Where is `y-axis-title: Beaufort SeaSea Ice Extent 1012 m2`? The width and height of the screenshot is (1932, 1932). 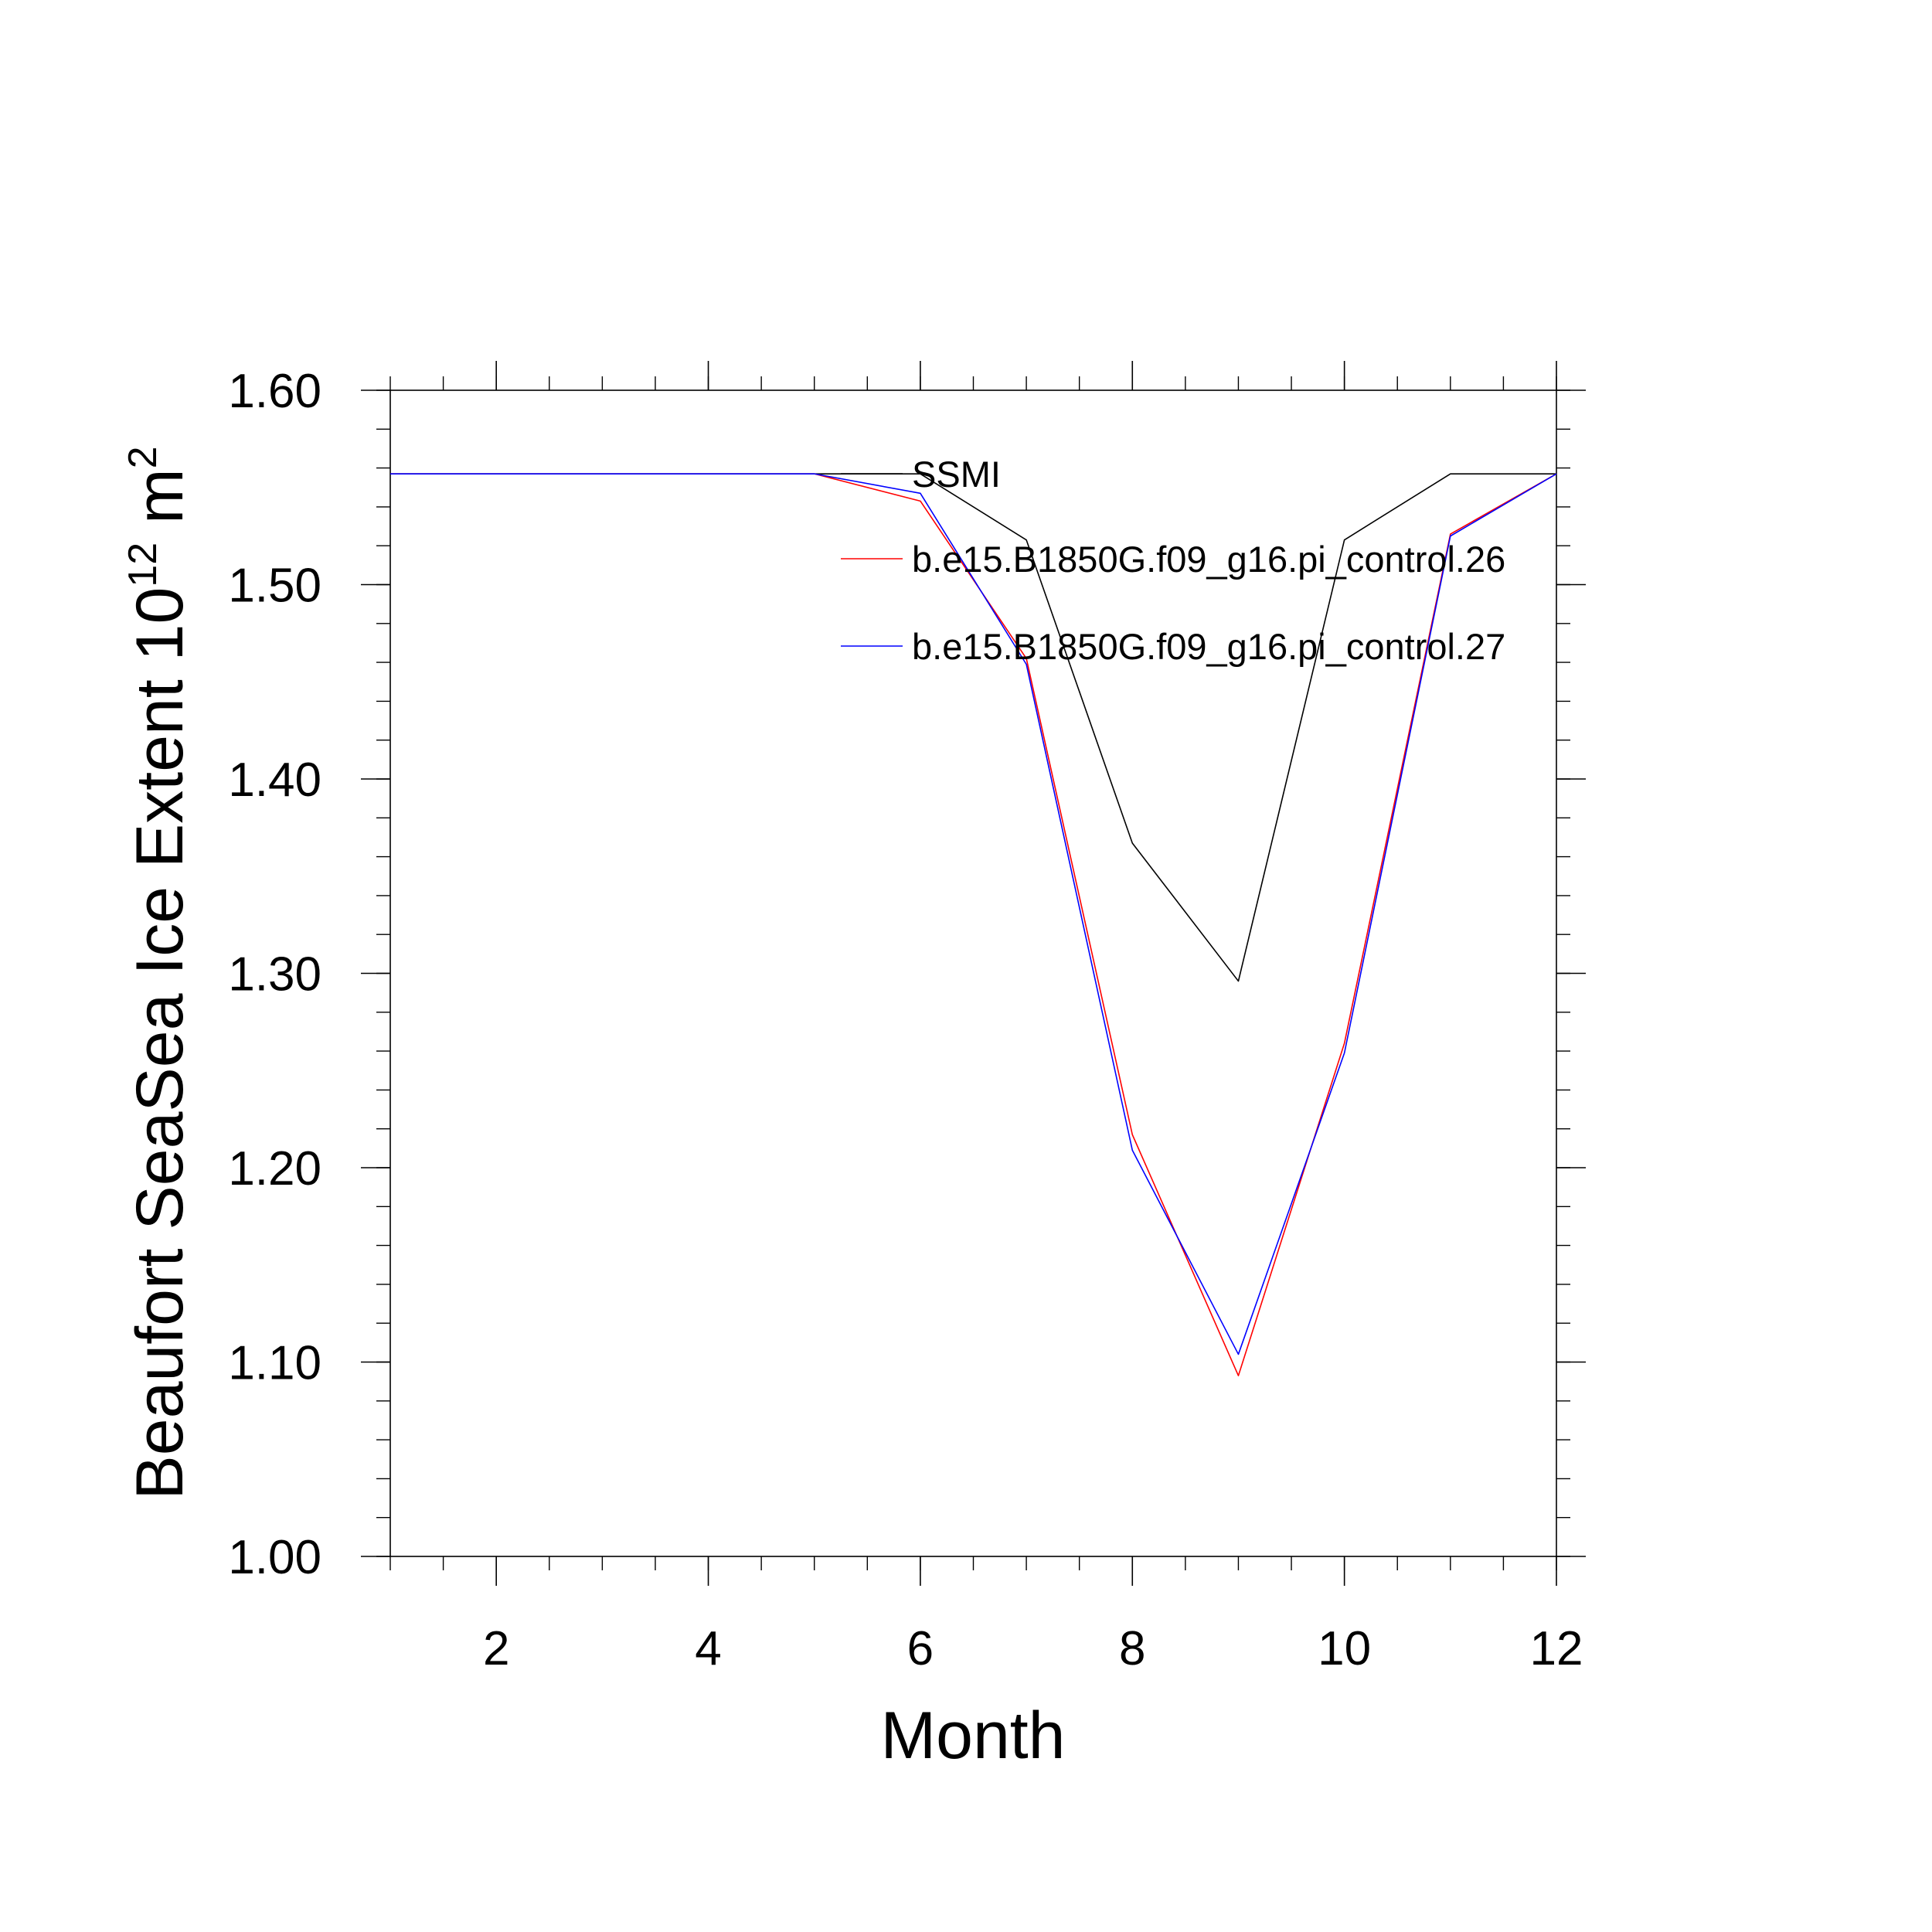 y-axis-title: Beaufort SeaSea Ice Extent 1012 m2 is located at coordinates (159, 972).